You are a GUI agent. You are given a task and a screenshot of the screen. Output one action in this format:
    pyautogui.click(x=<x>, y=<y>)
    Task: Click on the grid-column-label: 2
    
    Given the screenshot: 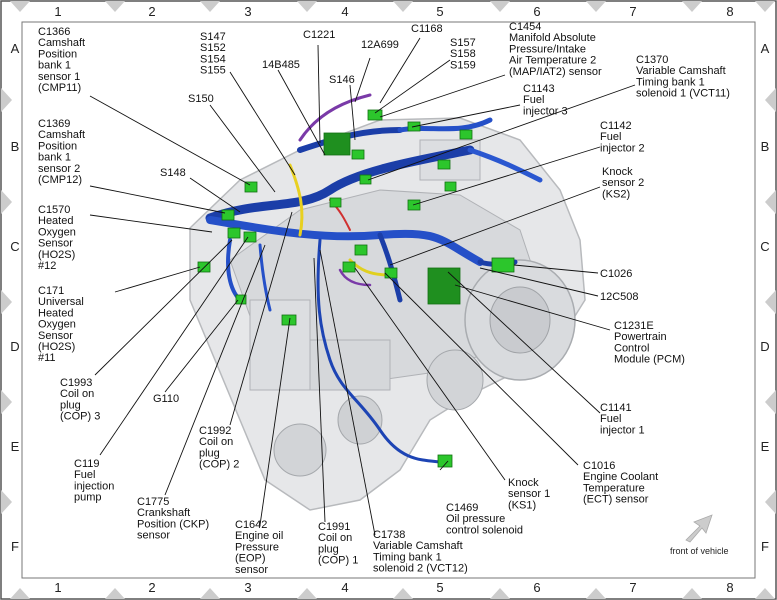 What is the action you would take?
    pyautogui.click(x=151, y=587)
    